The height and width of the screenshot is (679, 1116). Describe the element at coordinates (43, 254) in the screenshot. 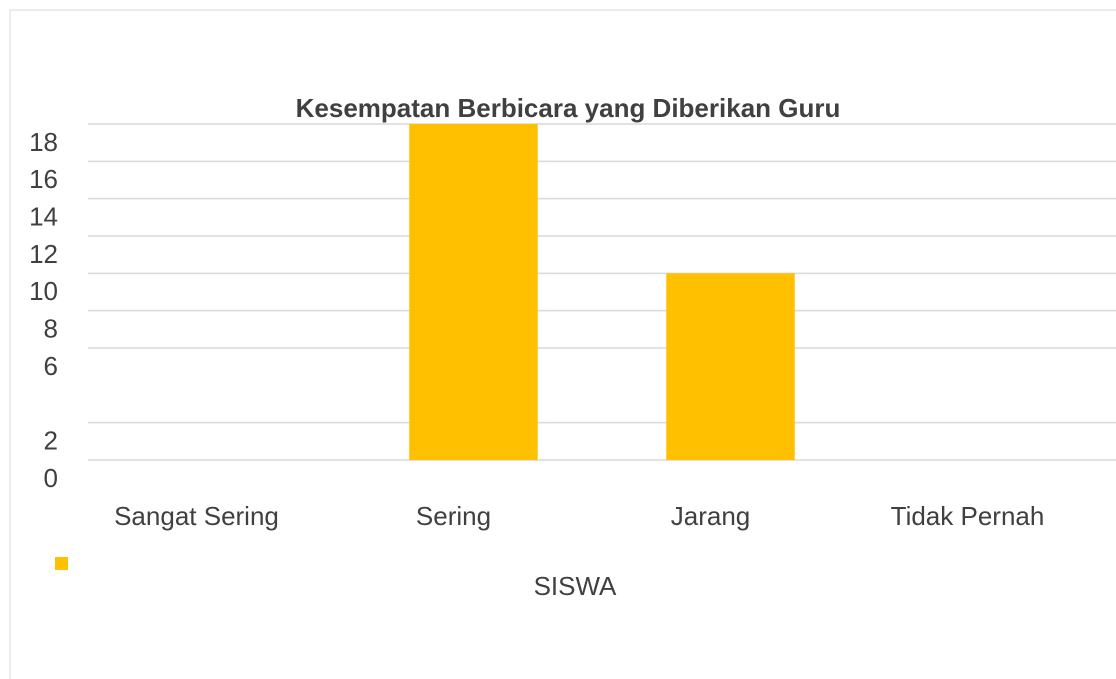

I see `y-tick-label: 12` at that location.